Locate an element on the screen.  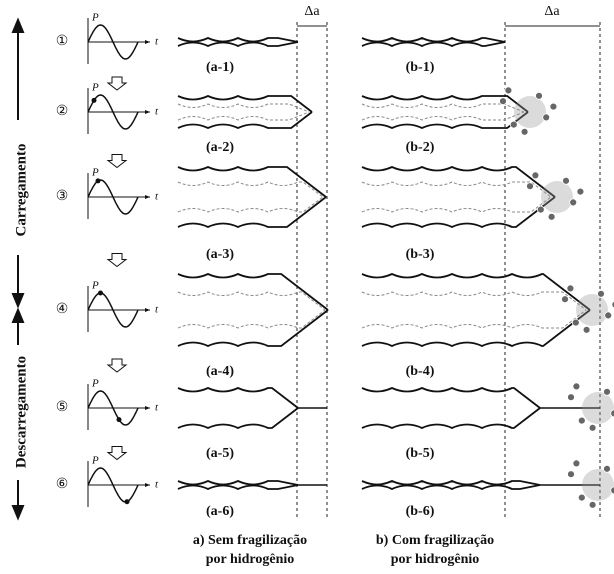
crack-label: (a-5) is located at coordinates (220, 453).